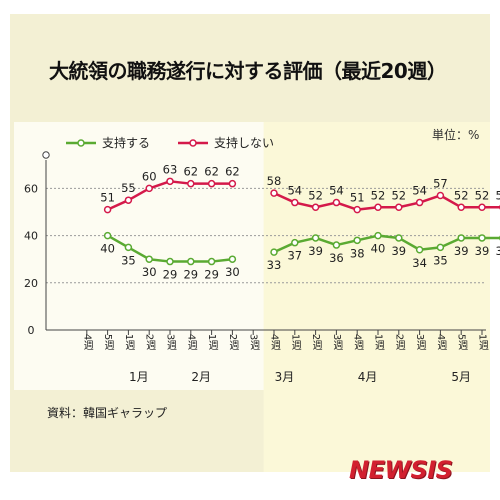  I want to click on disapprove-data-label: 55, so click(128, 188).